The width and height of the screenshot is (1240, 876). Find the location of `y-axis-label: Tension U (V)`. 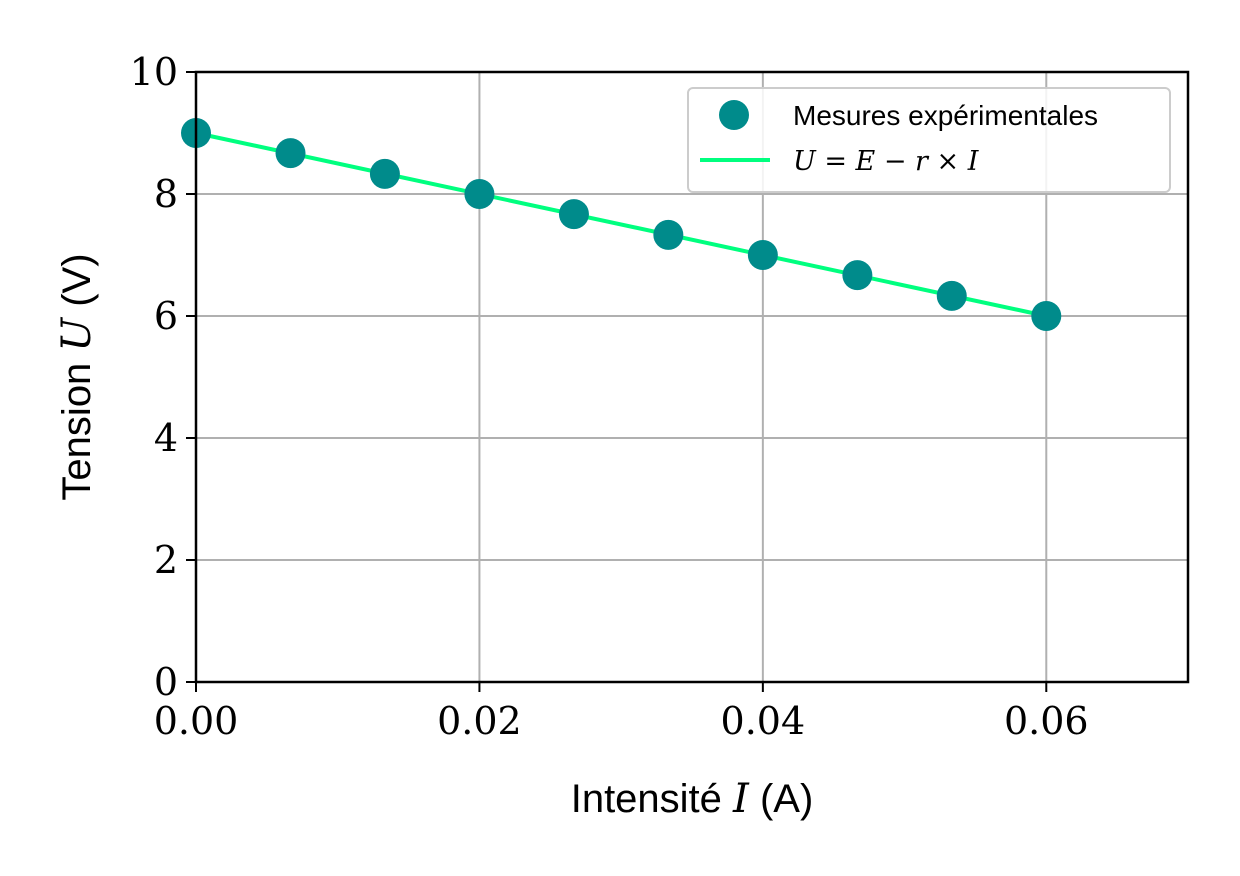

y-axis-label: Tension U (V) is located at coordinates (77, 376).